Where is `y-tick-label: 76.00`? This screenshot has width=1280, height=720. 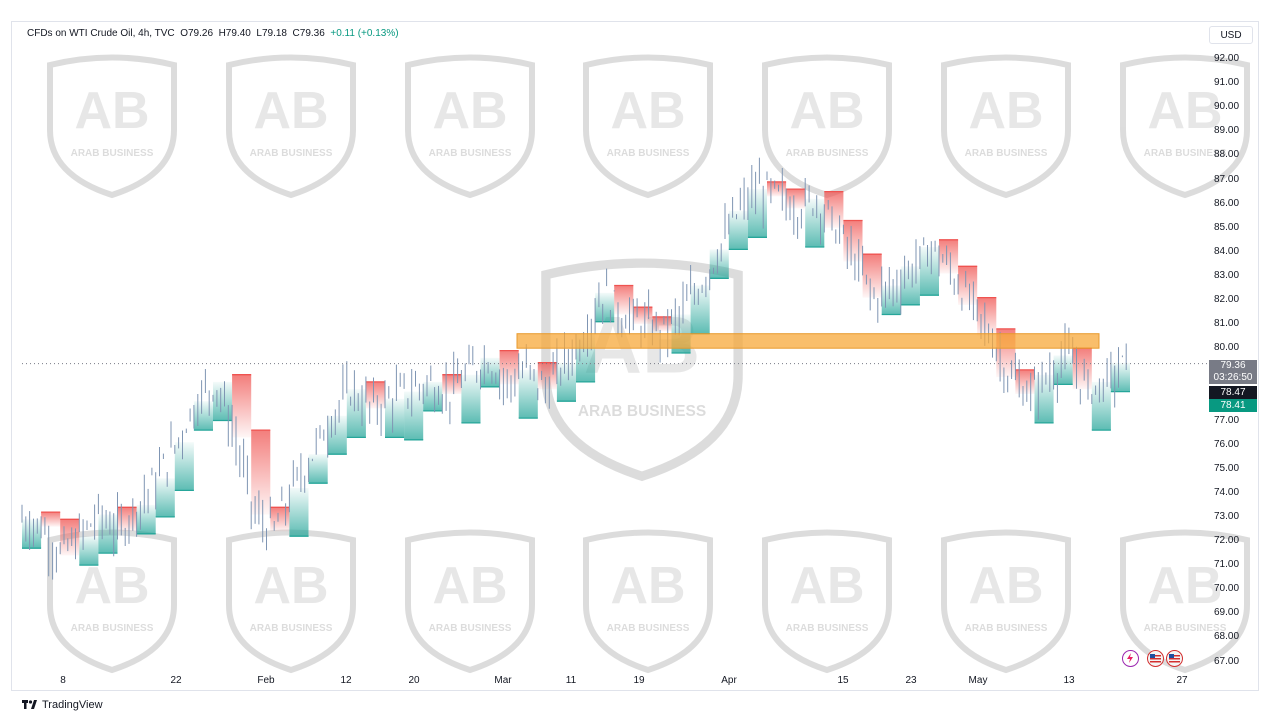 y-tick-label: 76.00 is located at coordinates (1227, 444).